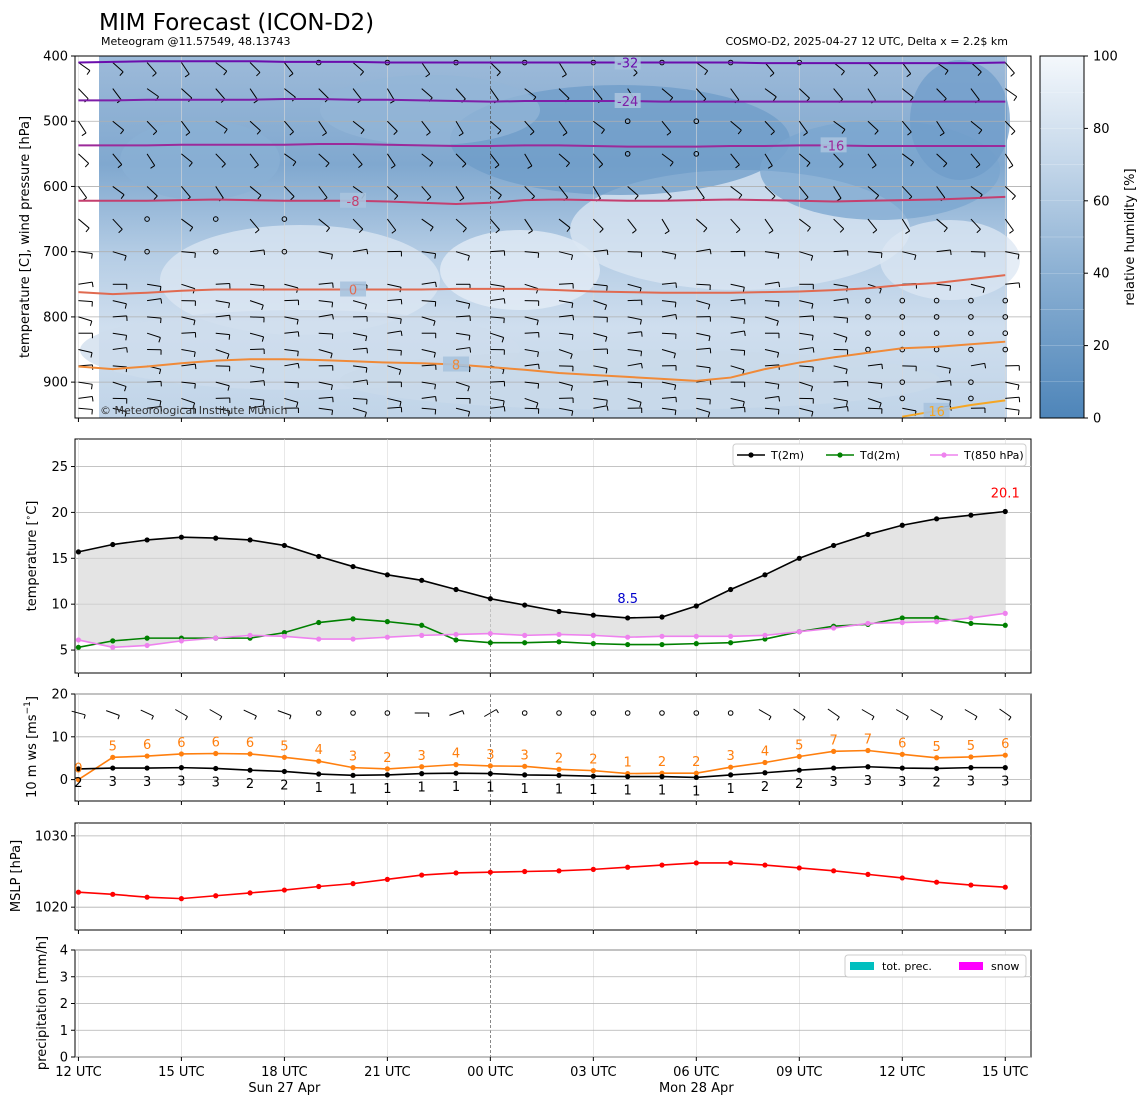 This screenshot has height=1105, width=1148. What do you see at coordinates (216, 896) in the screenshot?
I see `mslp-line-point` at bounding box center [216, 896].